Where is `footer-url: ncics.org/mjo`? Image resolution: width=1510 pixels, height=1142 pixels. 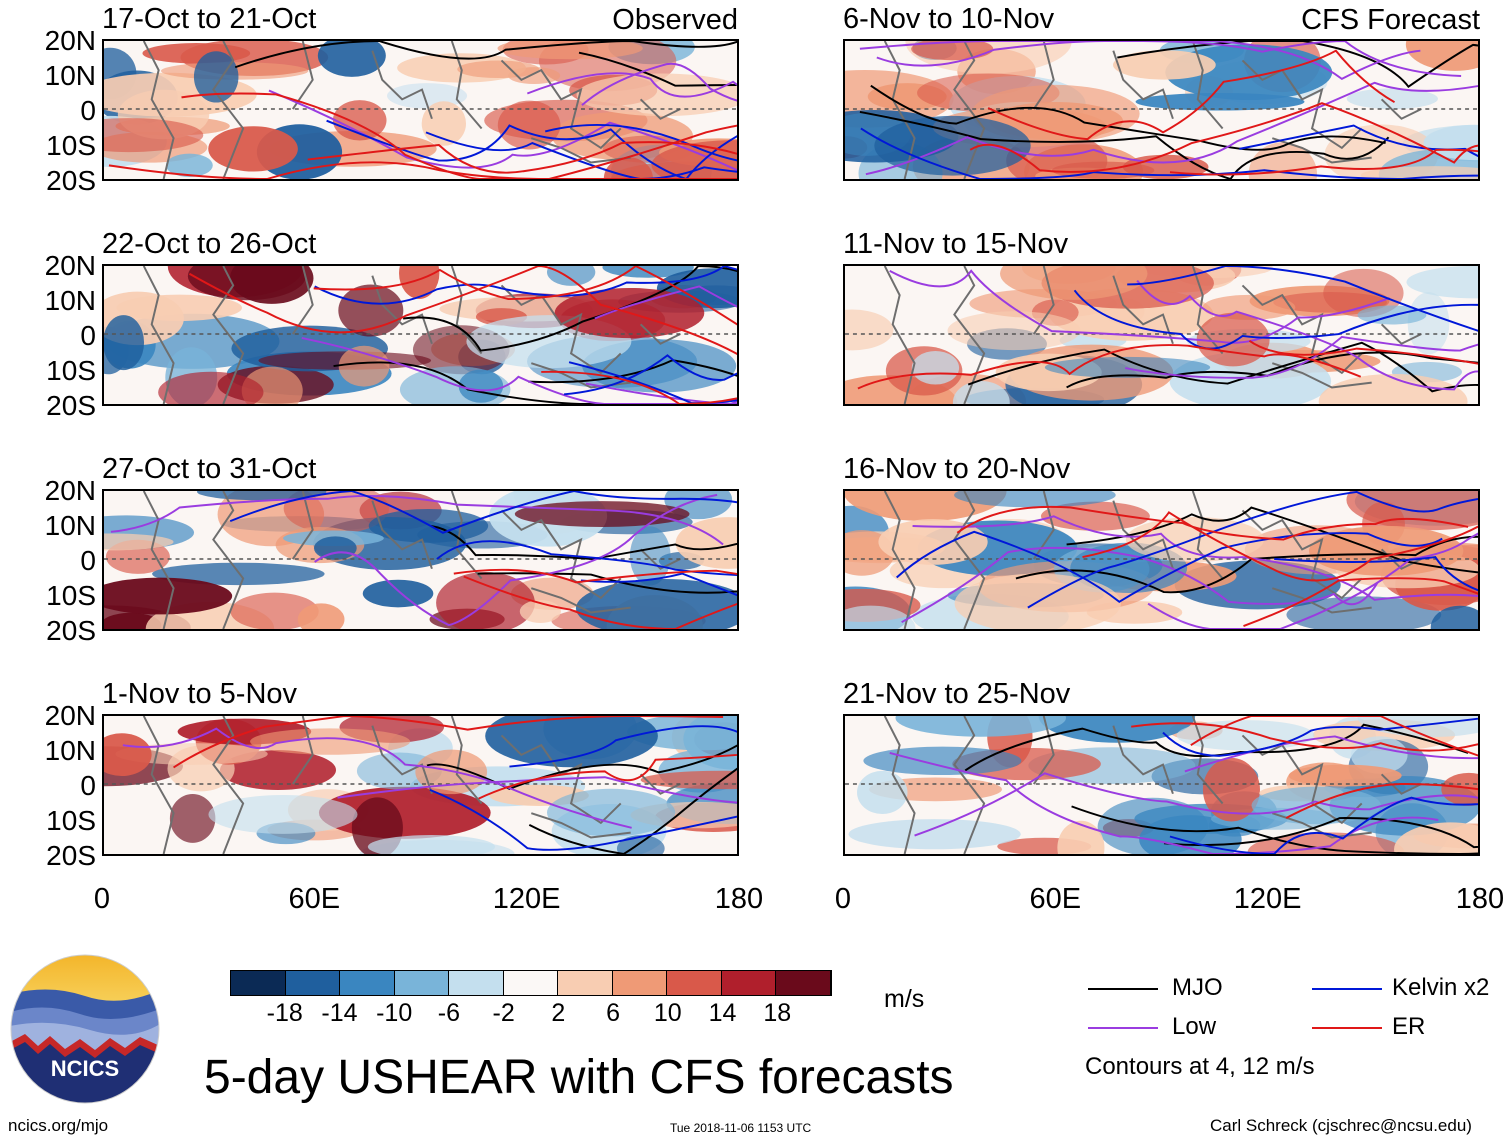
footer-url: ncics.org/mjo is located at coordinates (58, 1125).